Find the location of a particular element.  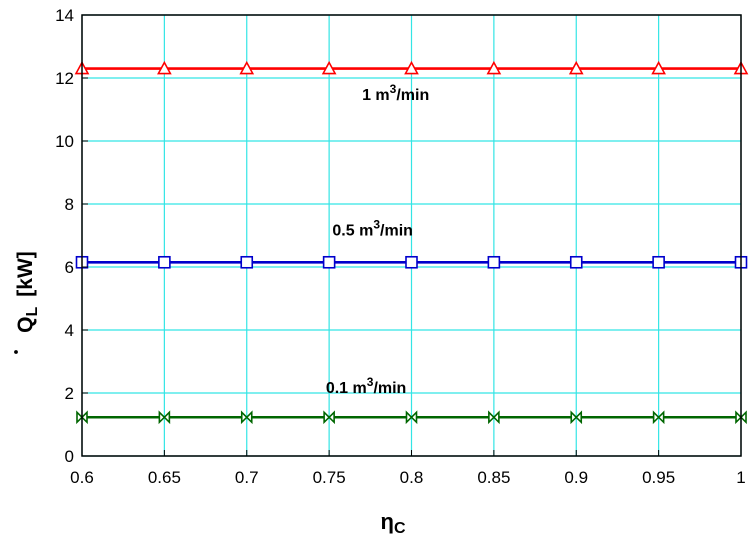

x-axis-label: ηC is located at coordinates (392, 522).